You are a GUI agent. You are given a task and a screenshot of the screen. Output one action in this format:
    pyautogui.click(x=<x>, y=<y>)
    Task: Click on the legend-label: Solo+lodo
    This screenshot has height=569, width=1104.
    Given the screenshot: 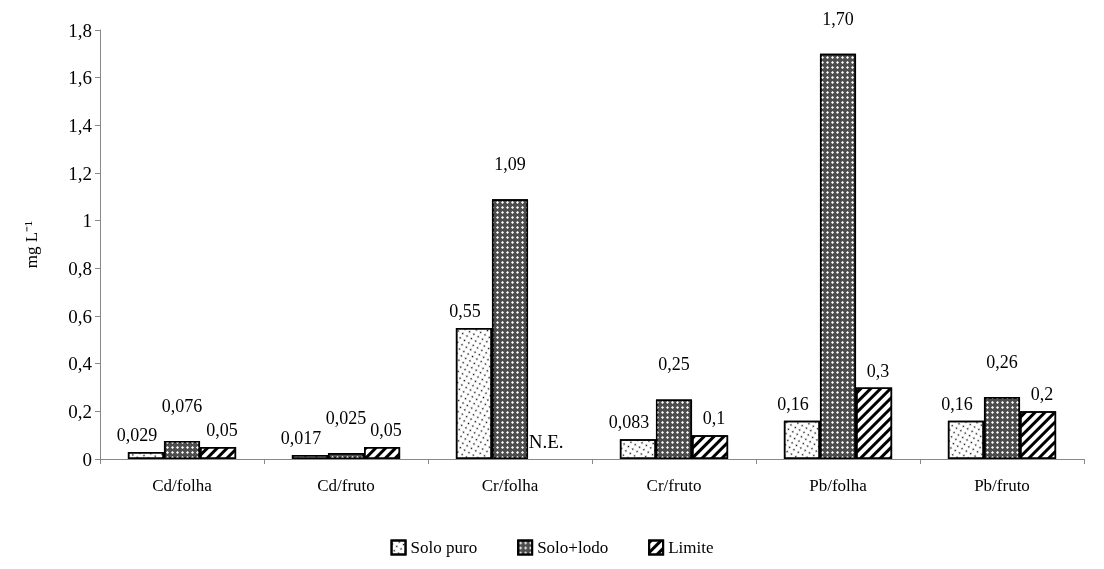 What is the action you would take?
    pyautogui.click(x=573, y=547)
    